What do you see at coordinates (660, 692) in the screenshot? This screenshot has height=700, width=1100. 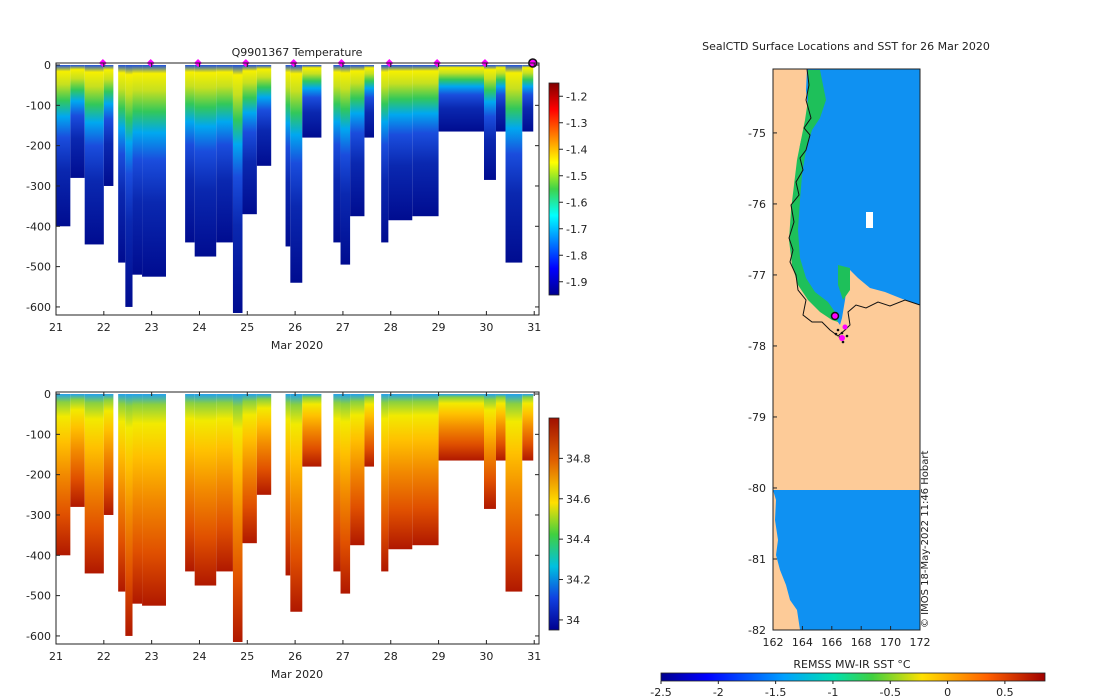 I see `sst-colorbar-tick-label: -2.5` at bounding box center [660, 692].